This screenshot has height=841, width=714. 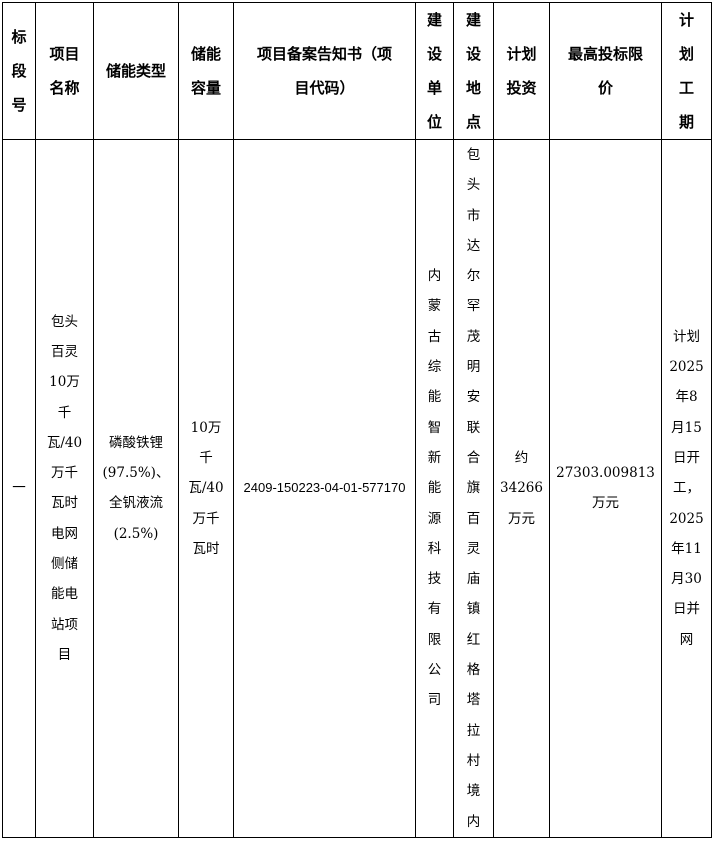 I want to click on header-investment: 计划 投资, so click(x=521, y=71).